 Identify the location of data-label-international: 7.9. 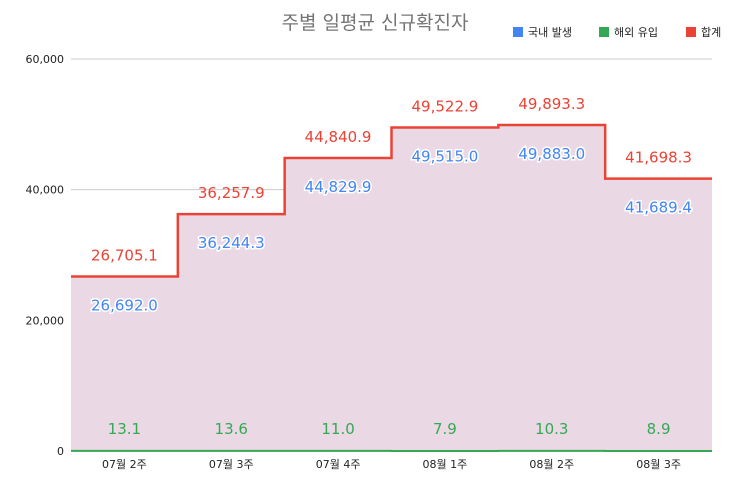
(445, 429).